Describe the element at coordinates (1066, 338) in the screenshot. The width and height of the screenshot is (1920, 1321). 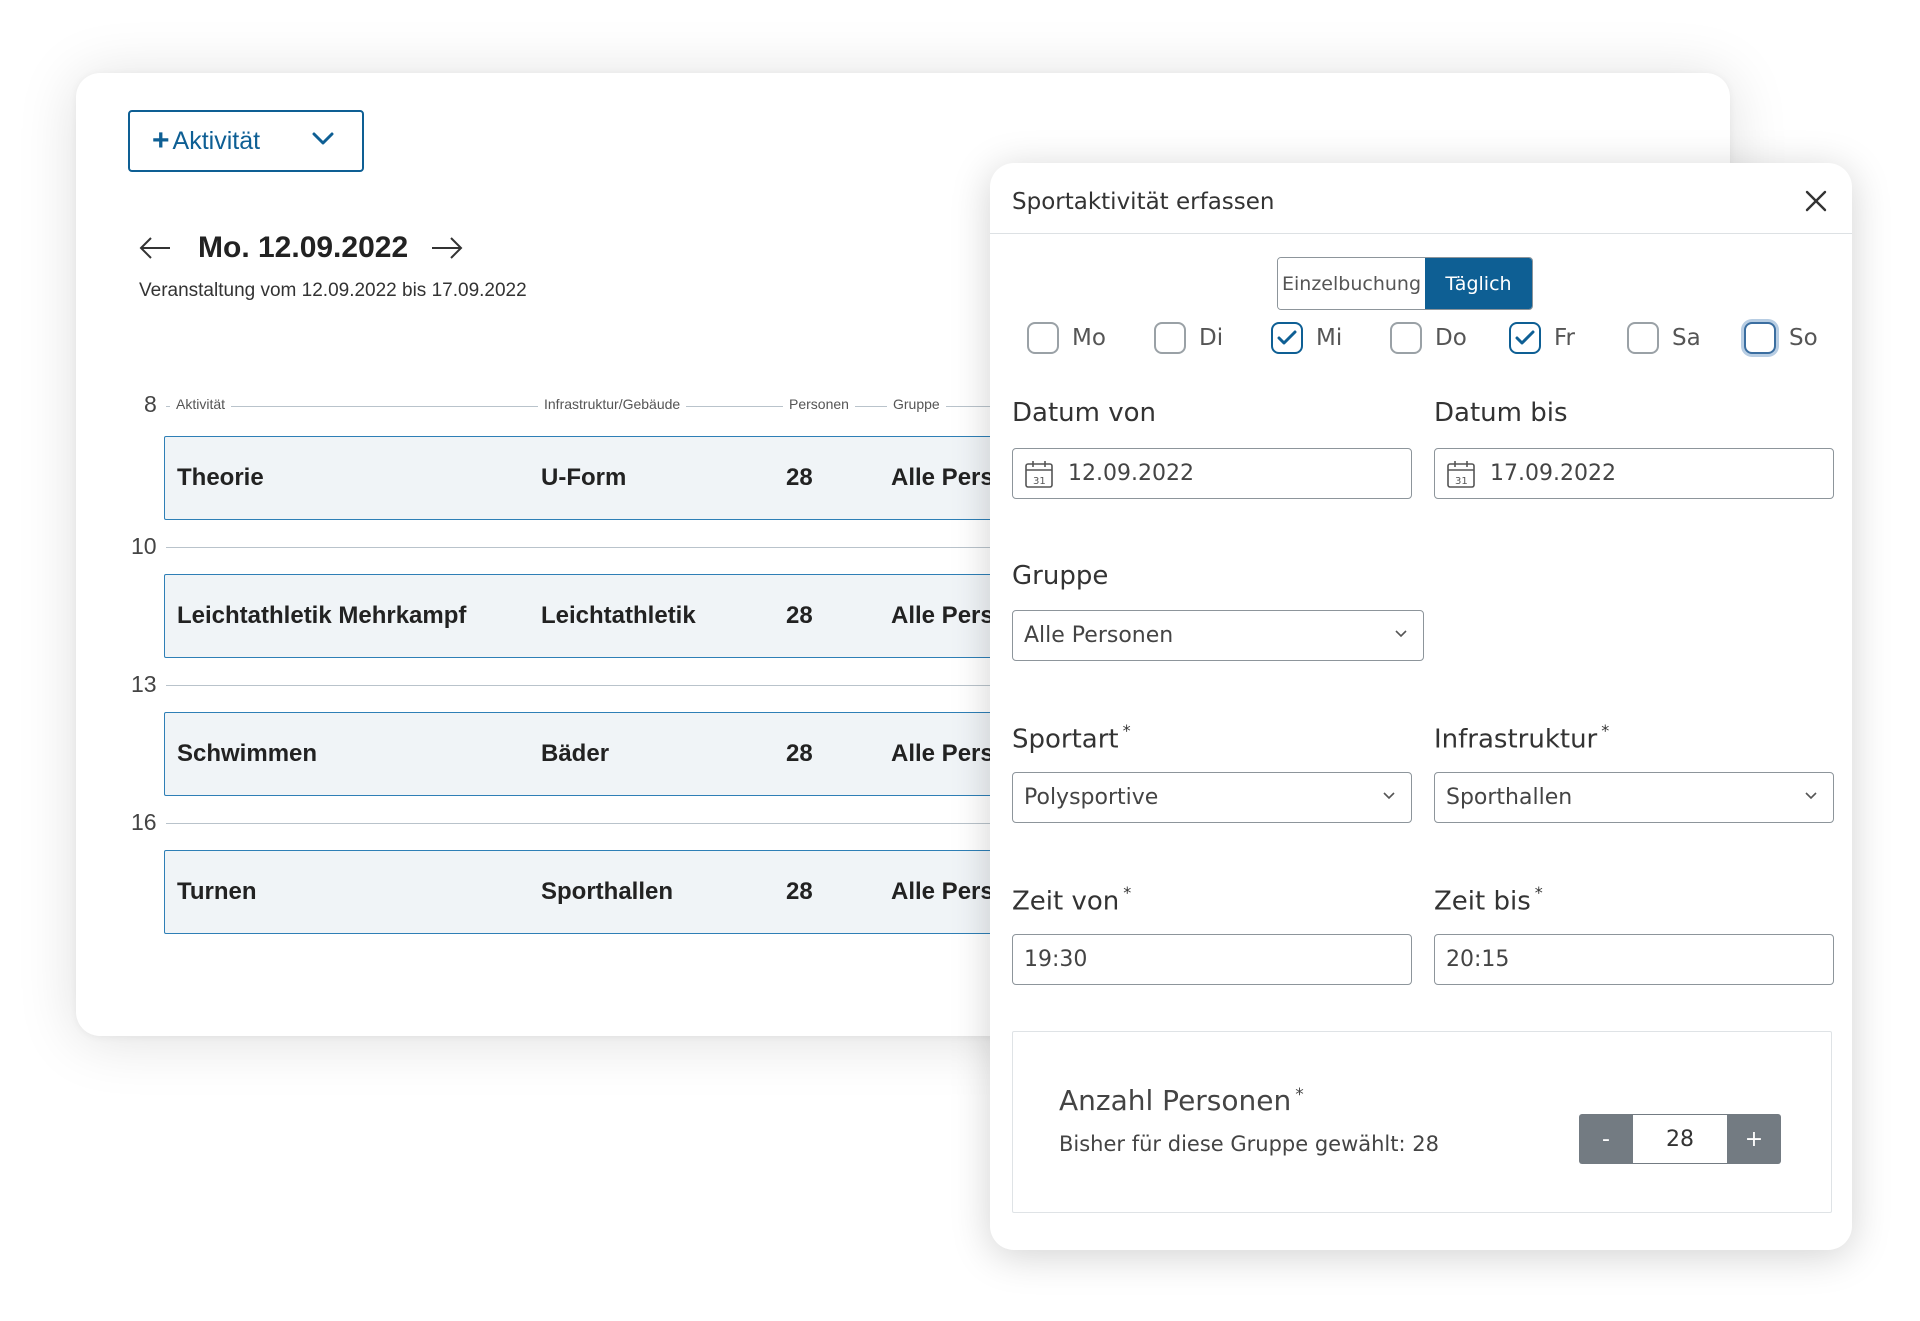
I see `day-checkbox-mo: Mo` at that location.